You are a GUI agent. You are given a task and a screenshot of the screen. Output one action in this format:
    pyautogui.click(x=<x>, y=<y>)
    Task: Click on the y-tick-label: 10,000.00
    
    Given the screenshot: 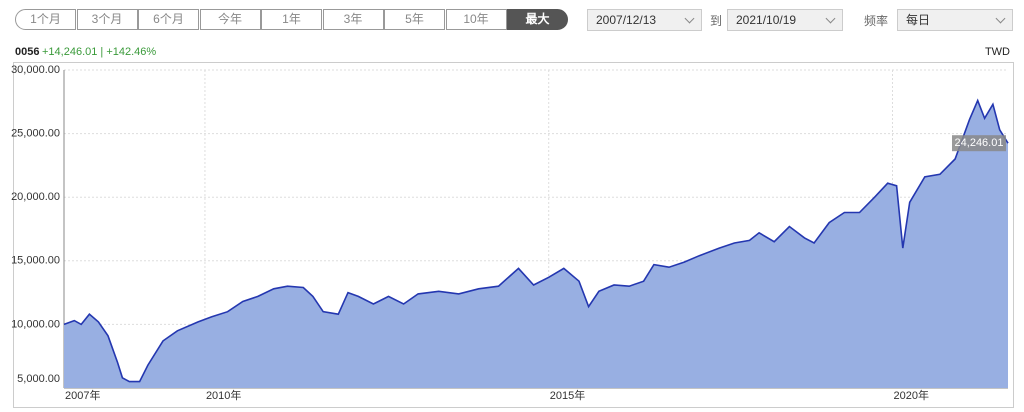 What is the action you would take?
    pyautogui.click(x=35, y=324)
    